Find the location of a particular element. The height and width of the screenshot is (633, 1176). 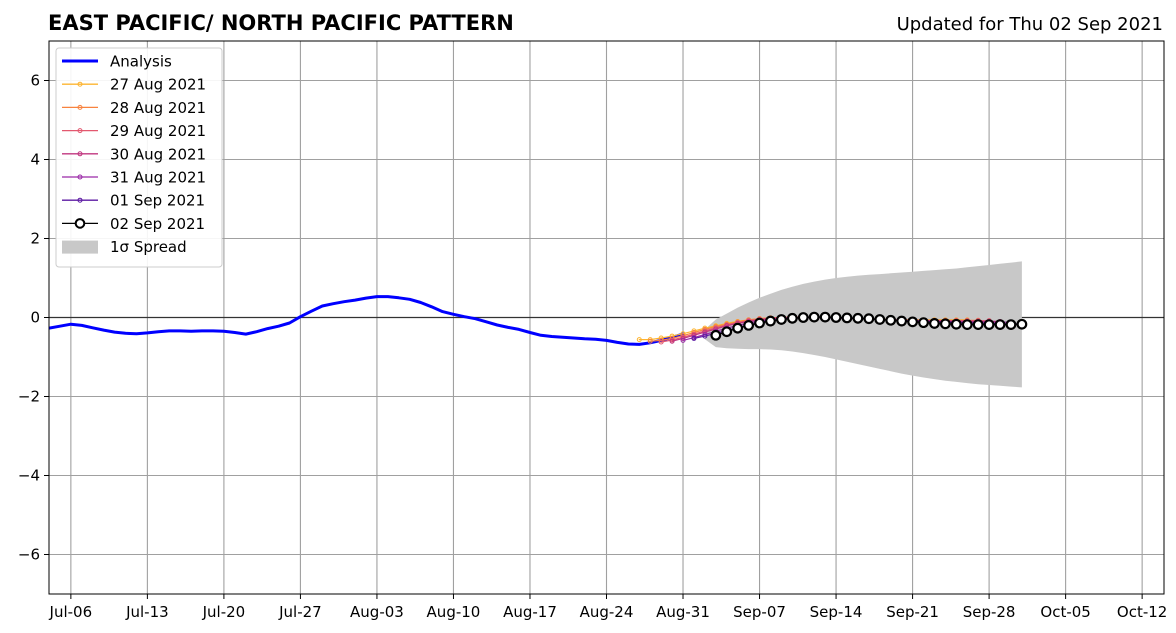

x-tick-label: Aug-24 is located at coordinates (607, 612).